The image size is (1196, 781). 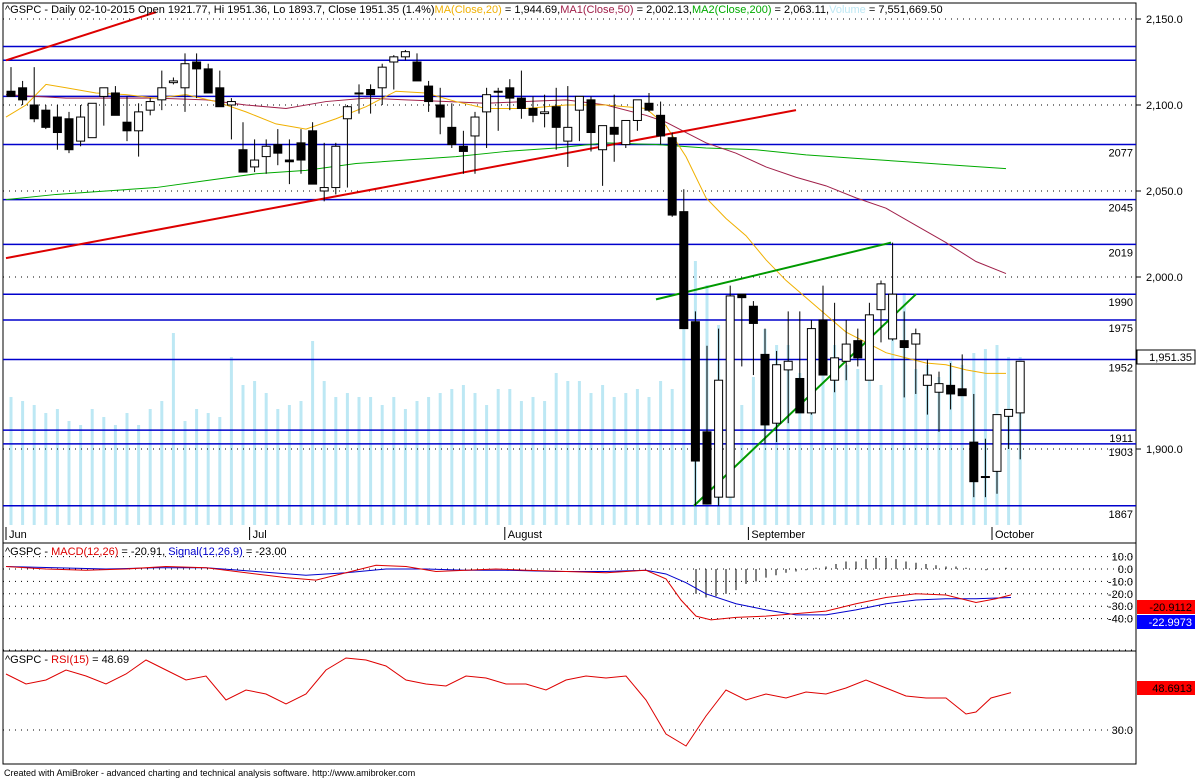 What do you see at coordinates (1164, 106) in the screenshot?
I see `price-tick-label: 2,100.0` at bounding box center [1164, 106].